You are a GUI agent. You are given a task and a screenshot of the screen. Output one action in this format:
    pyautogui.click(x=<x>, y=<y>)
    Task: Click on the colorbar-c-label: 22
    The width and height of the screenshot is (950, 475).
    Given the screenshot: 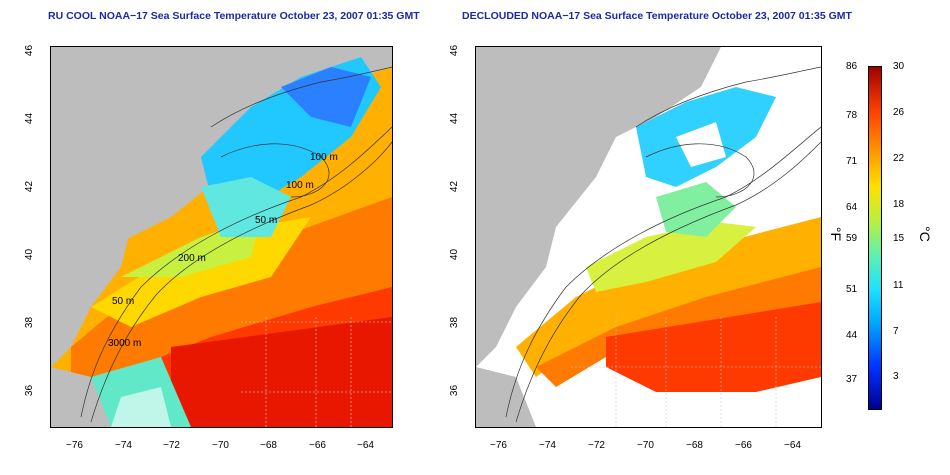 What is the action you would take?
    pyautogui.click(x=899, y=158)
    